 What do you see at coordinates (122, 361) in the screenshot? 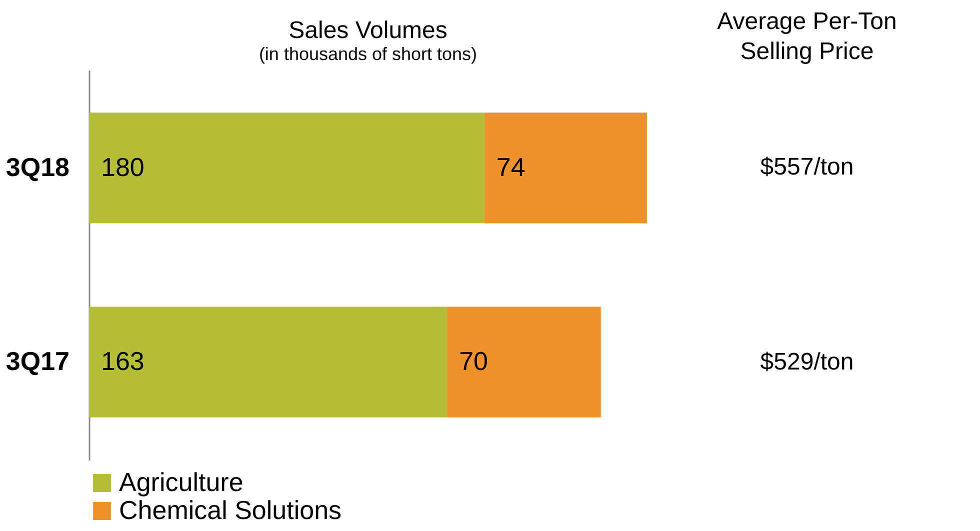
I see `data-label: 163` at bounding box center [122, 361].